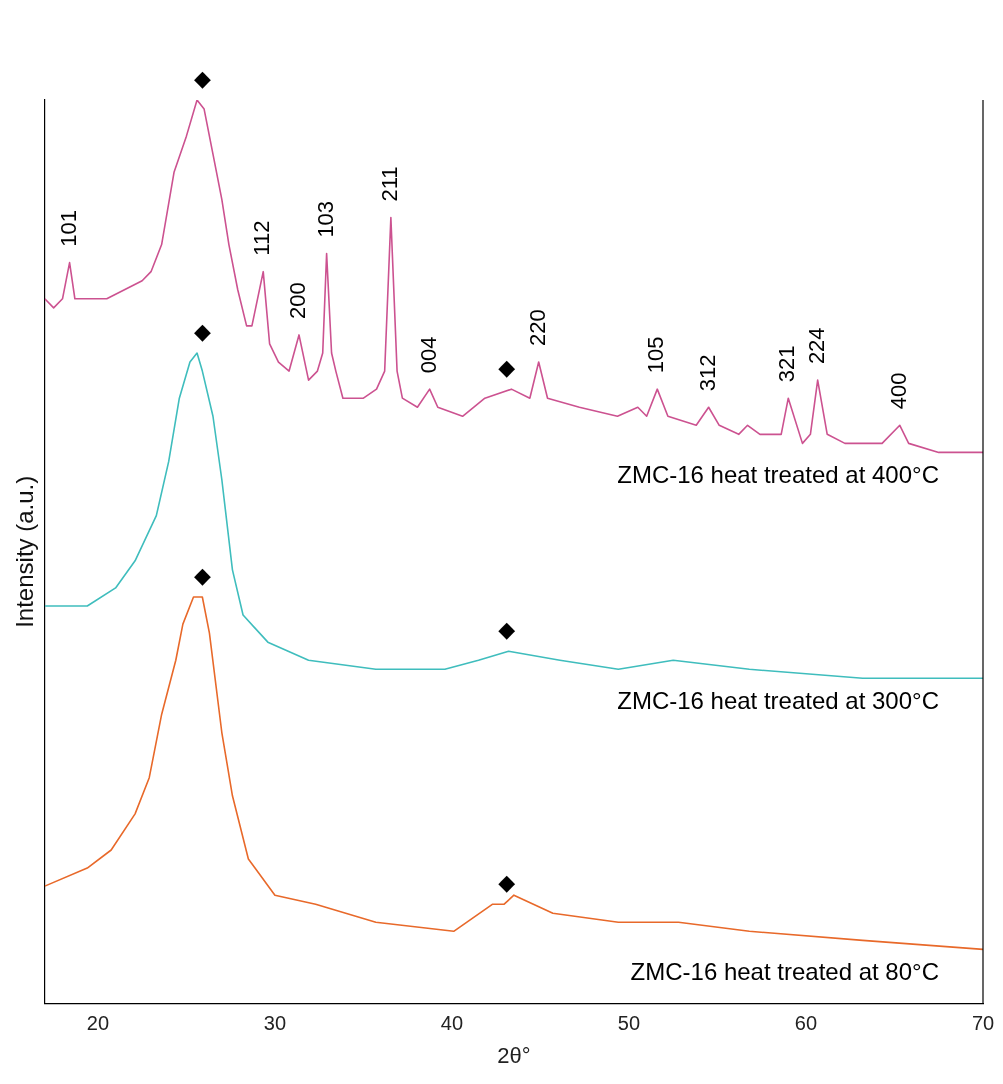  I want to click on annotation: 321, so click(787, 364).